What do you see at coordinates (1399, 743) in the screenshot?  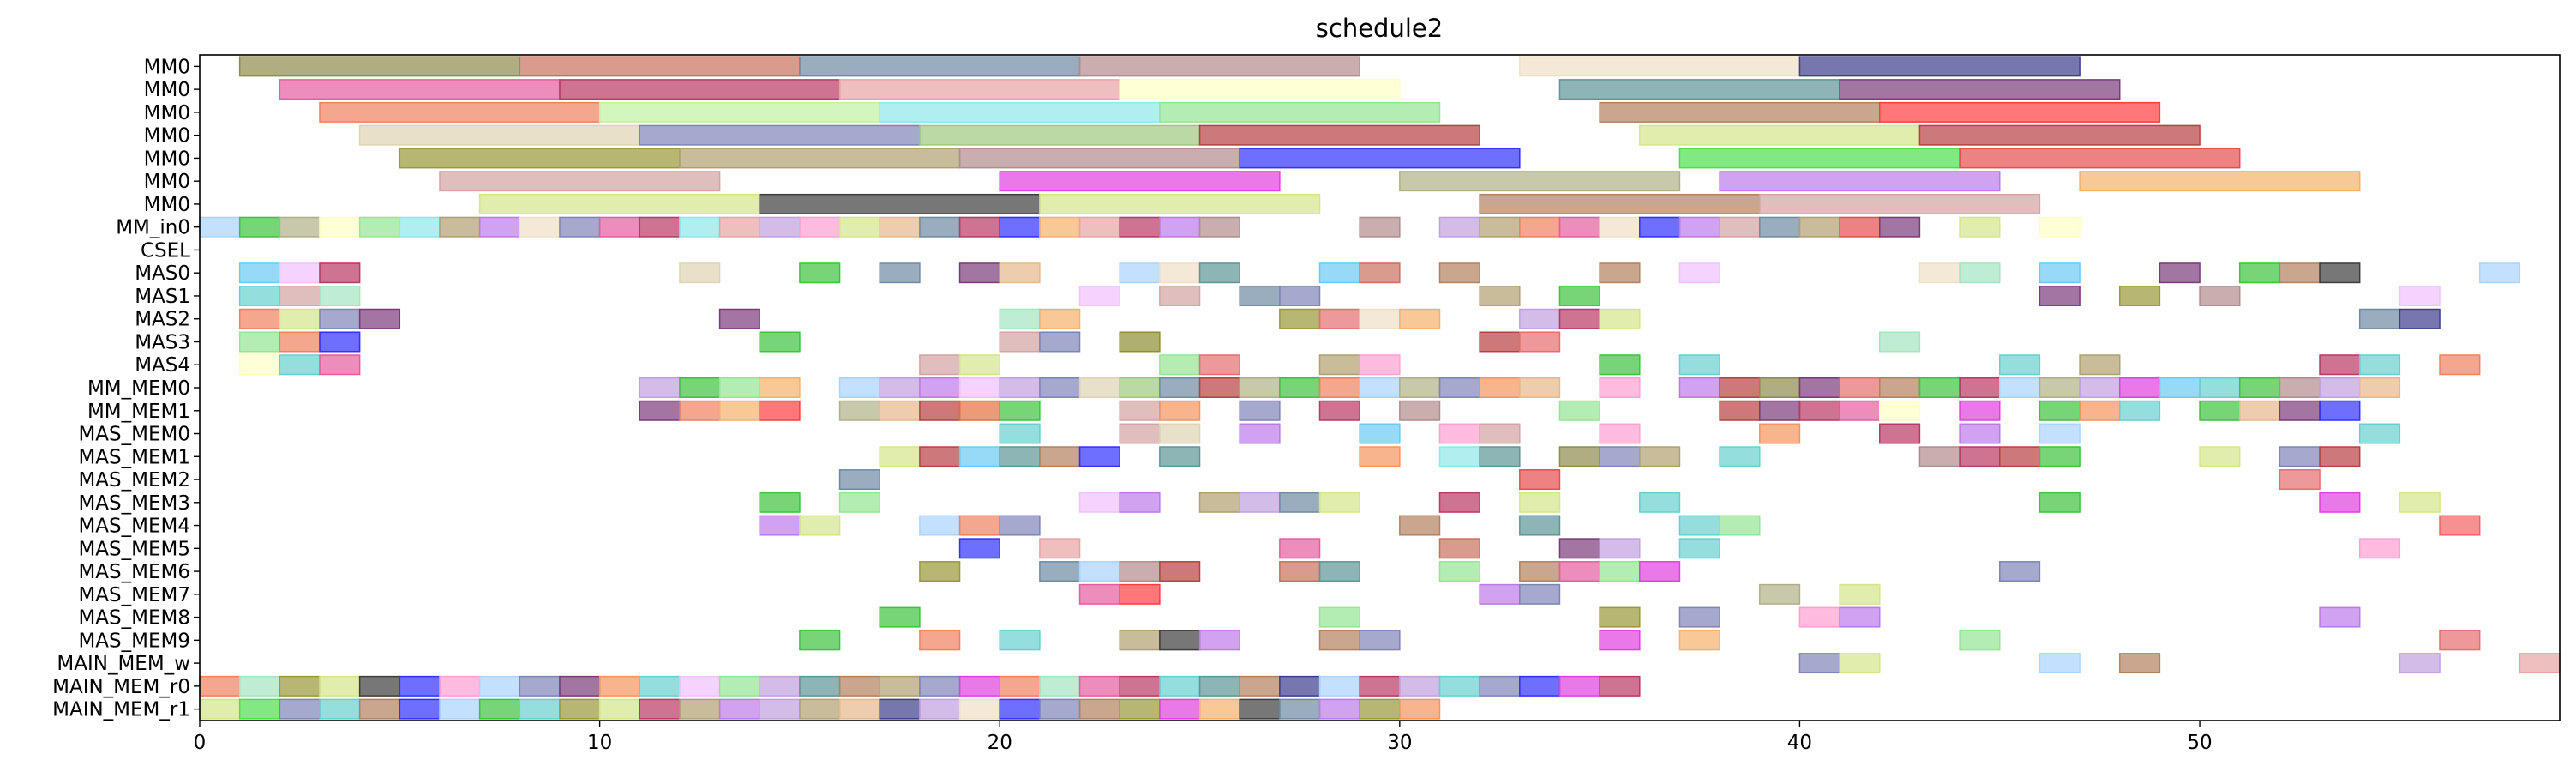 I see `x-tick-label: 30` at bounding box center [1399, 743].